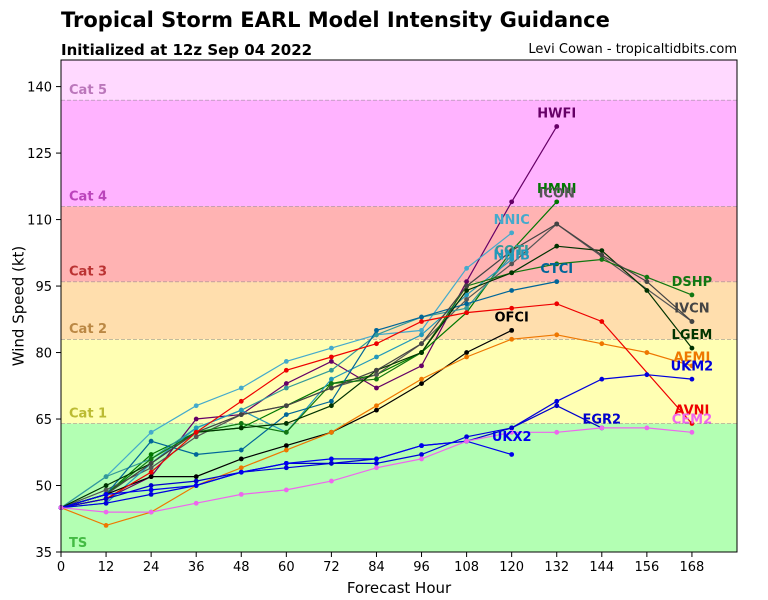  What do you see at coordinates (106, 567) in the screenshot?
I see `x-tick-label: 12` at bounding box center [106, 567].